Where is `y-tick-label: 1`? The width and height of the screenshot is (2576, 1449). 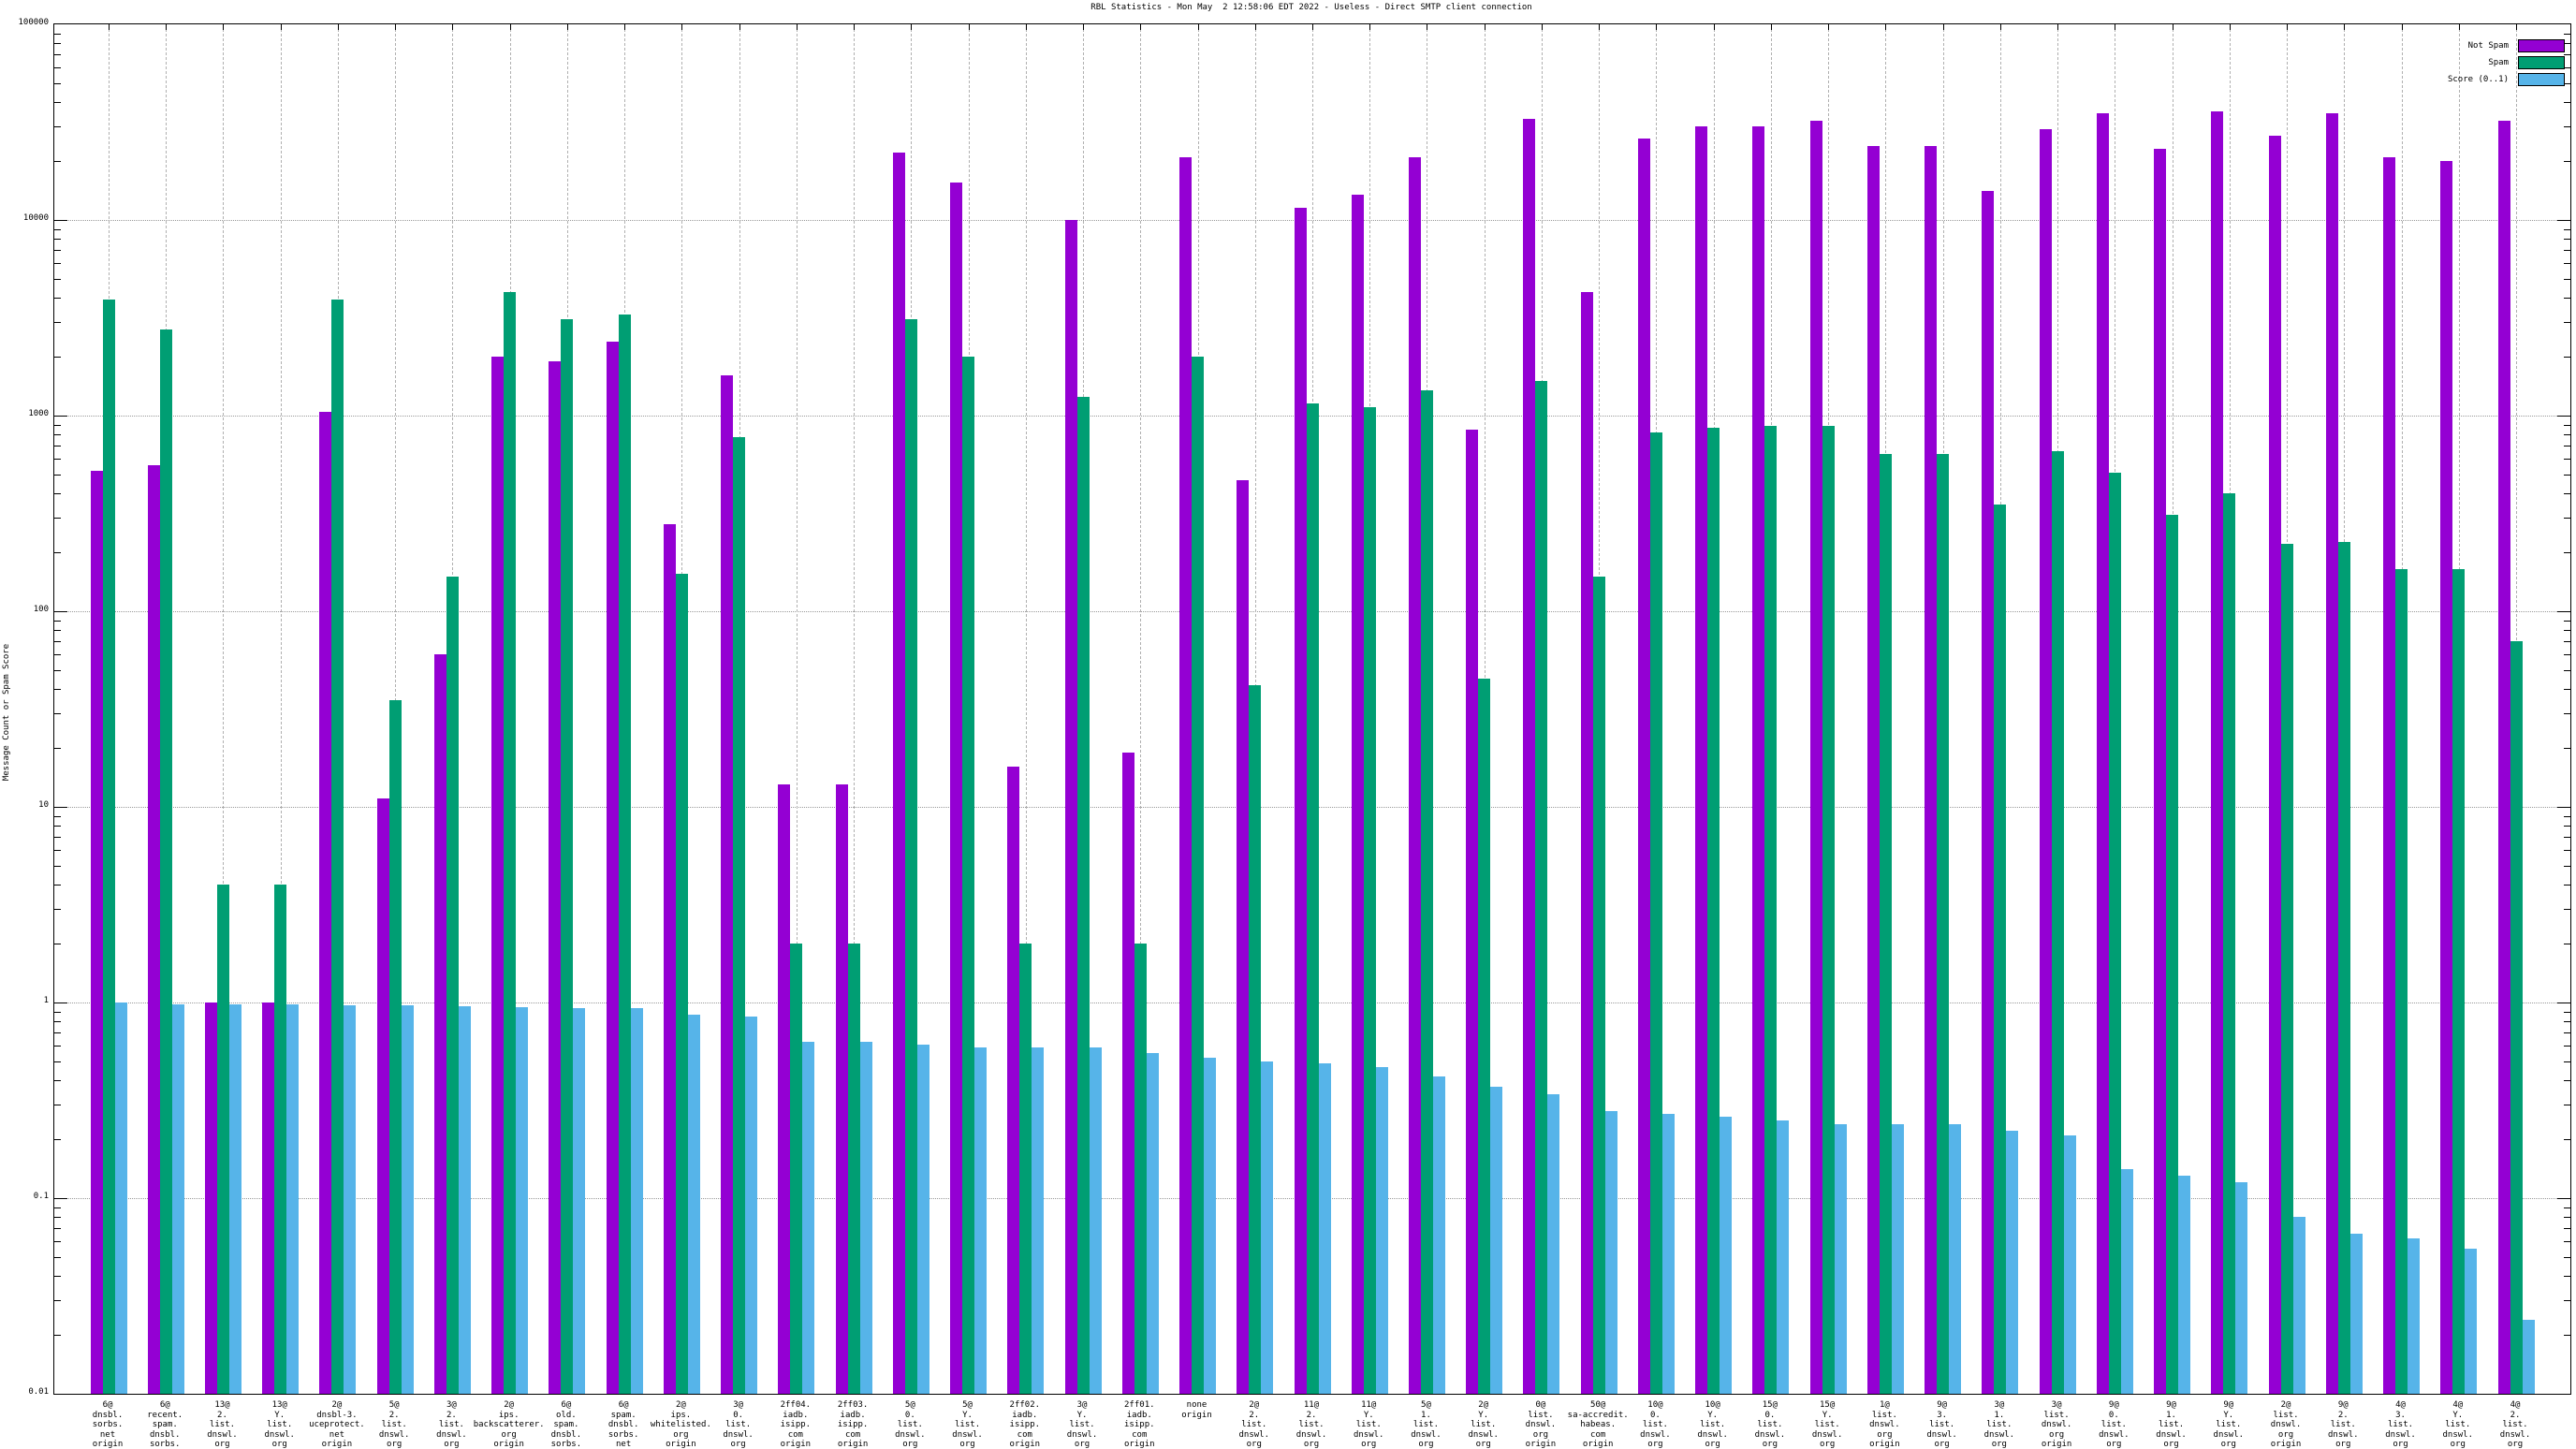 y-tick-label: 1 is located at coordinates (46, 1000).